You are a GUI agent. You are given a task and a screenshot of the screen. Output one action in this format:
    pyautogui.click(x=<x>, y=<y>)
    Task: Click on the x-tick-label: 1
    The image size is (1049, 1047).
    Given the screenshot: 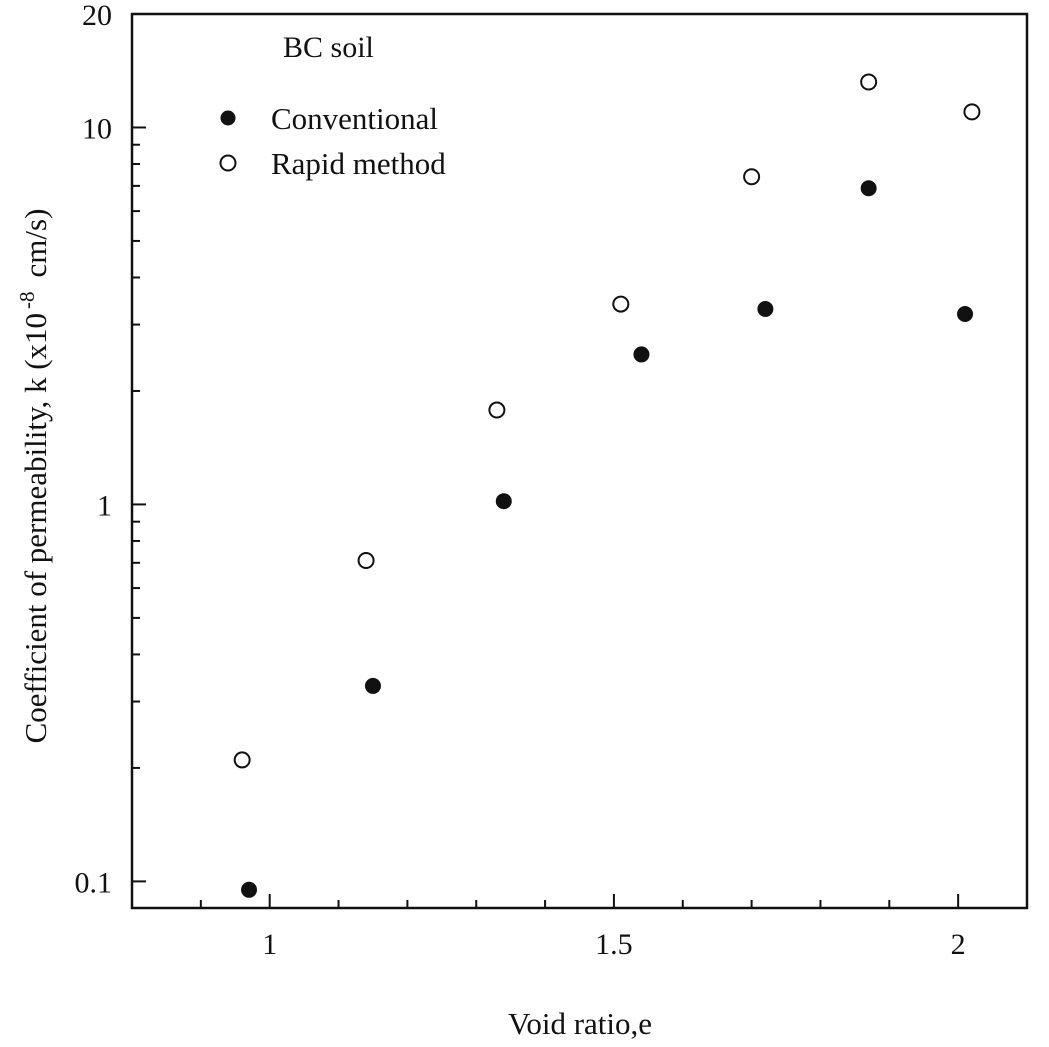 What is the action you would take?
    pyautogui.click(x=269, y=944)
    